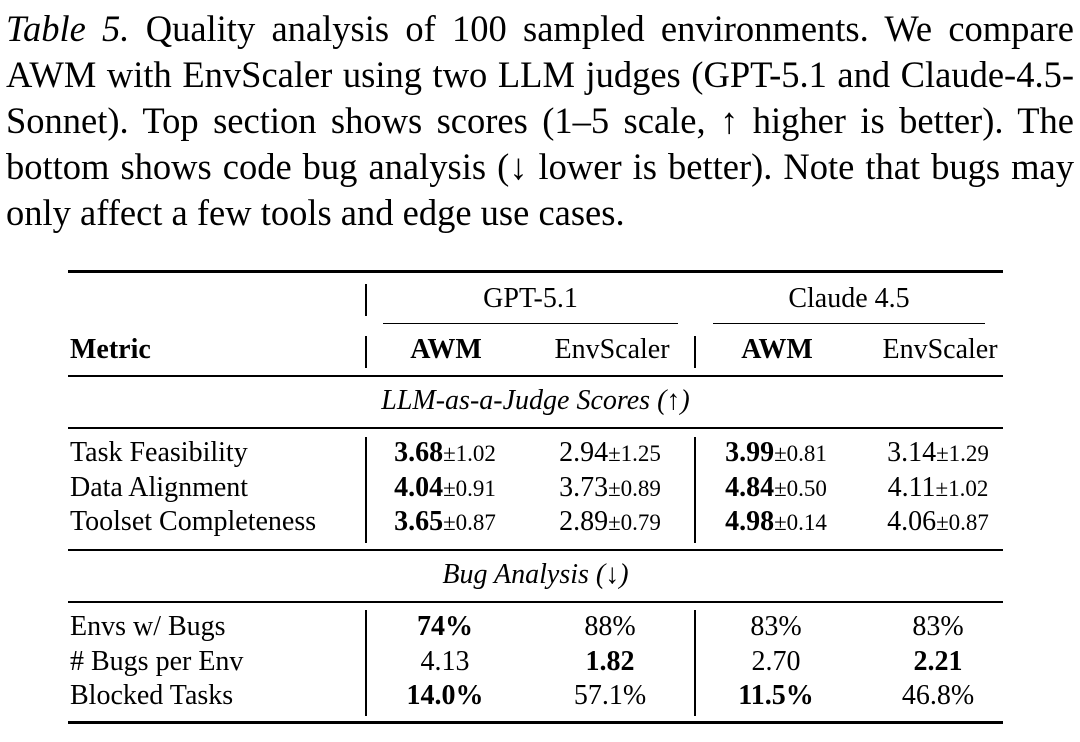  What do you see at coordinates (419, 521) in the screenshot?
I see `cell-value: 3.65` at bounding box center [419, 521].